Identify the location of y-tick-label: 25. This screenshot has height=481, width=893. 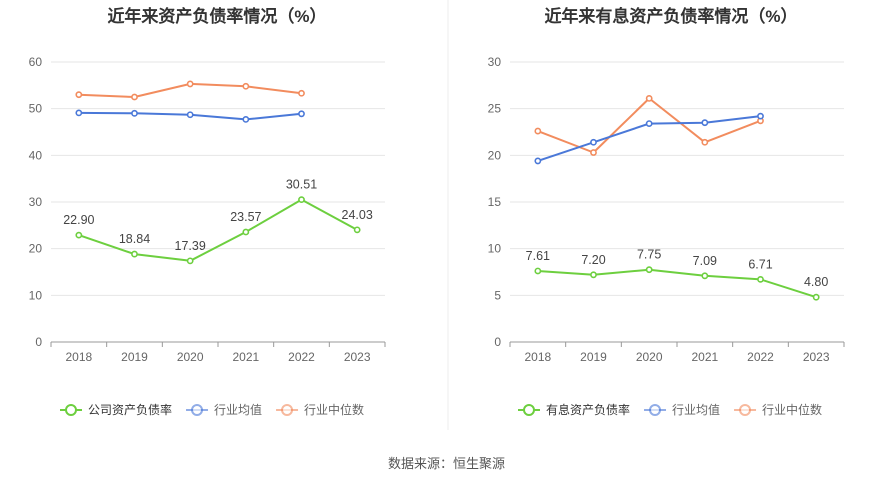
(495, 109).